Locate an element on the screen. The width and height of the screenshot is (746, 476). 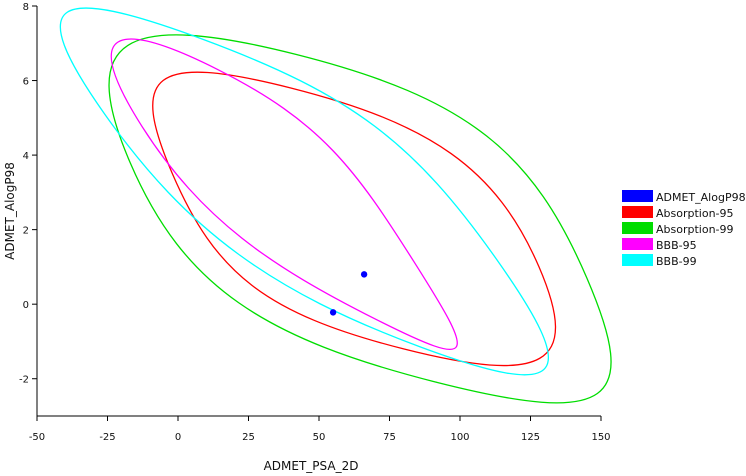
legend-label: ADMET_AlogP98 is located at coordinates (701, 197).